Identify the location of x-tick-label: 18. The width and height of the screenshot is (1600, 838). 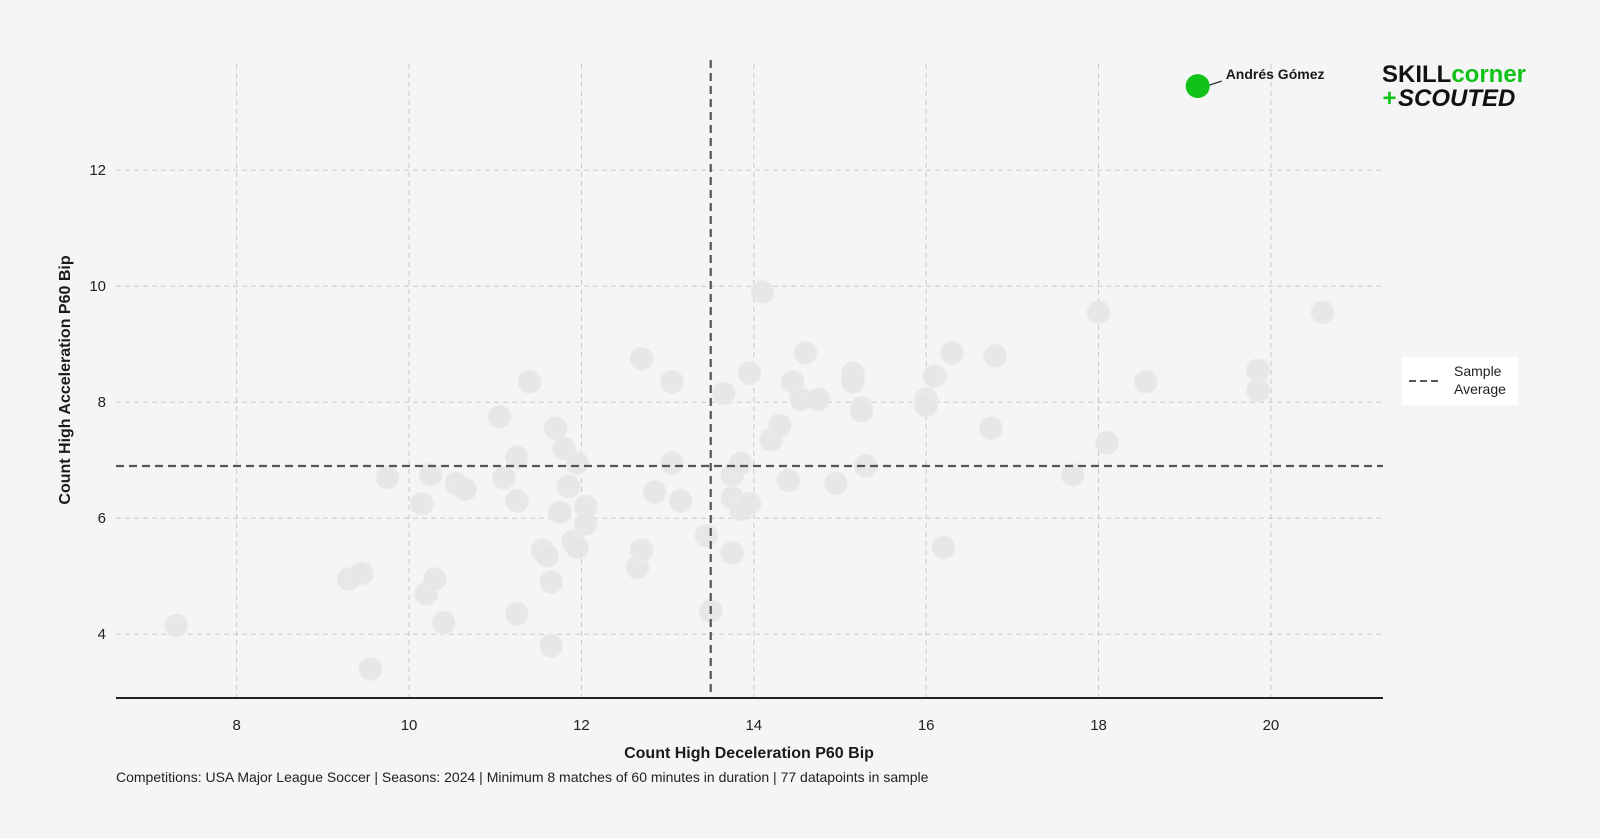
(1098, 725).